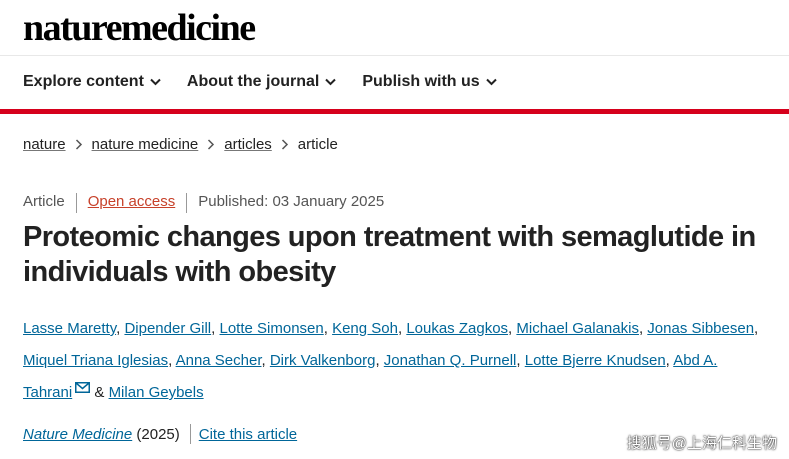 This screenshot has height=459, width=789. I want to click on divider, so click(394, 55).